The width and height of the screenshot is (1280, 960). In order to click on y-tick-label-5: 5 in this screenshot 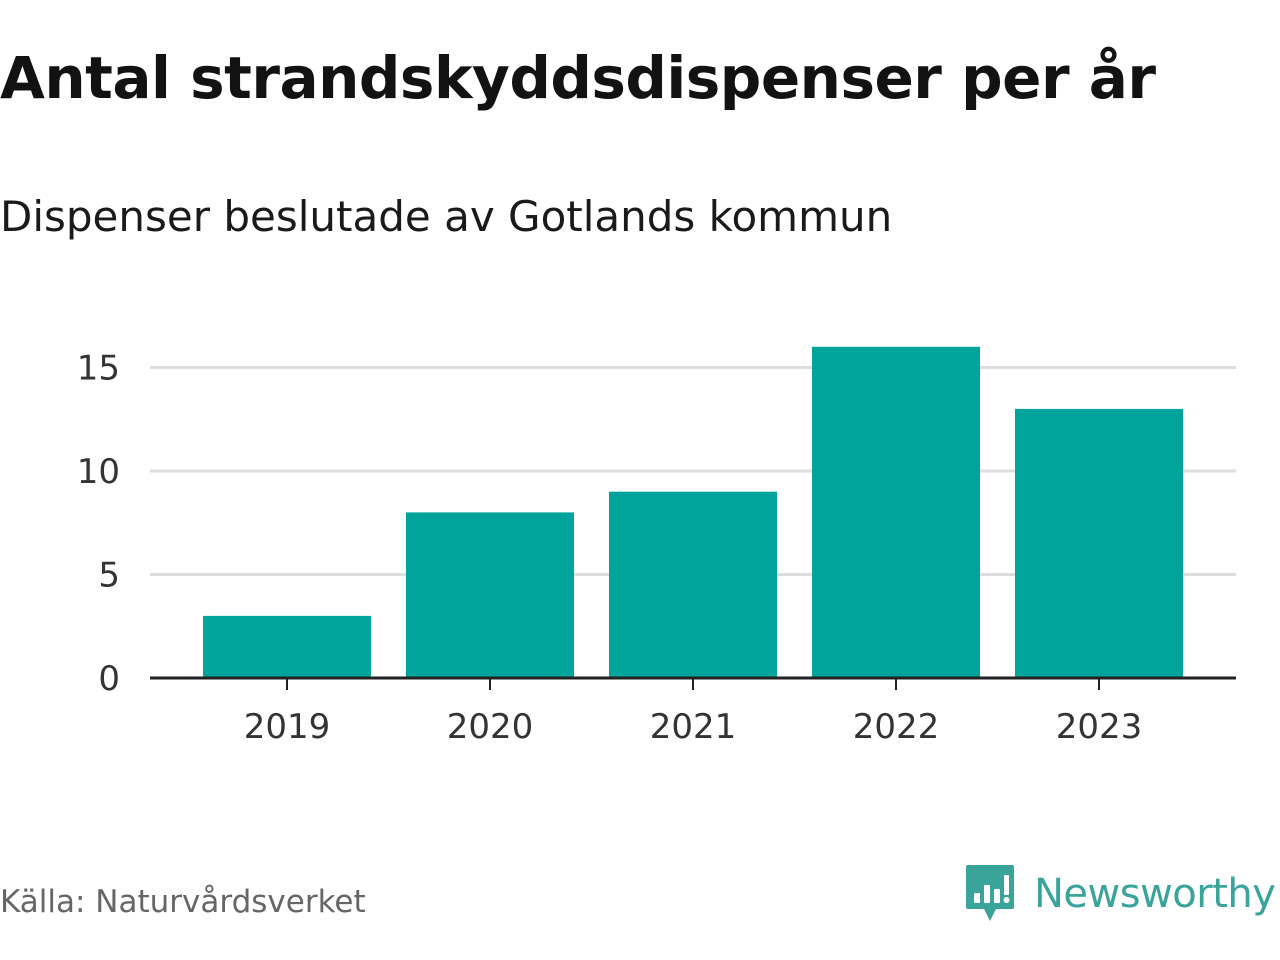, I will do `click(109, 576)`.